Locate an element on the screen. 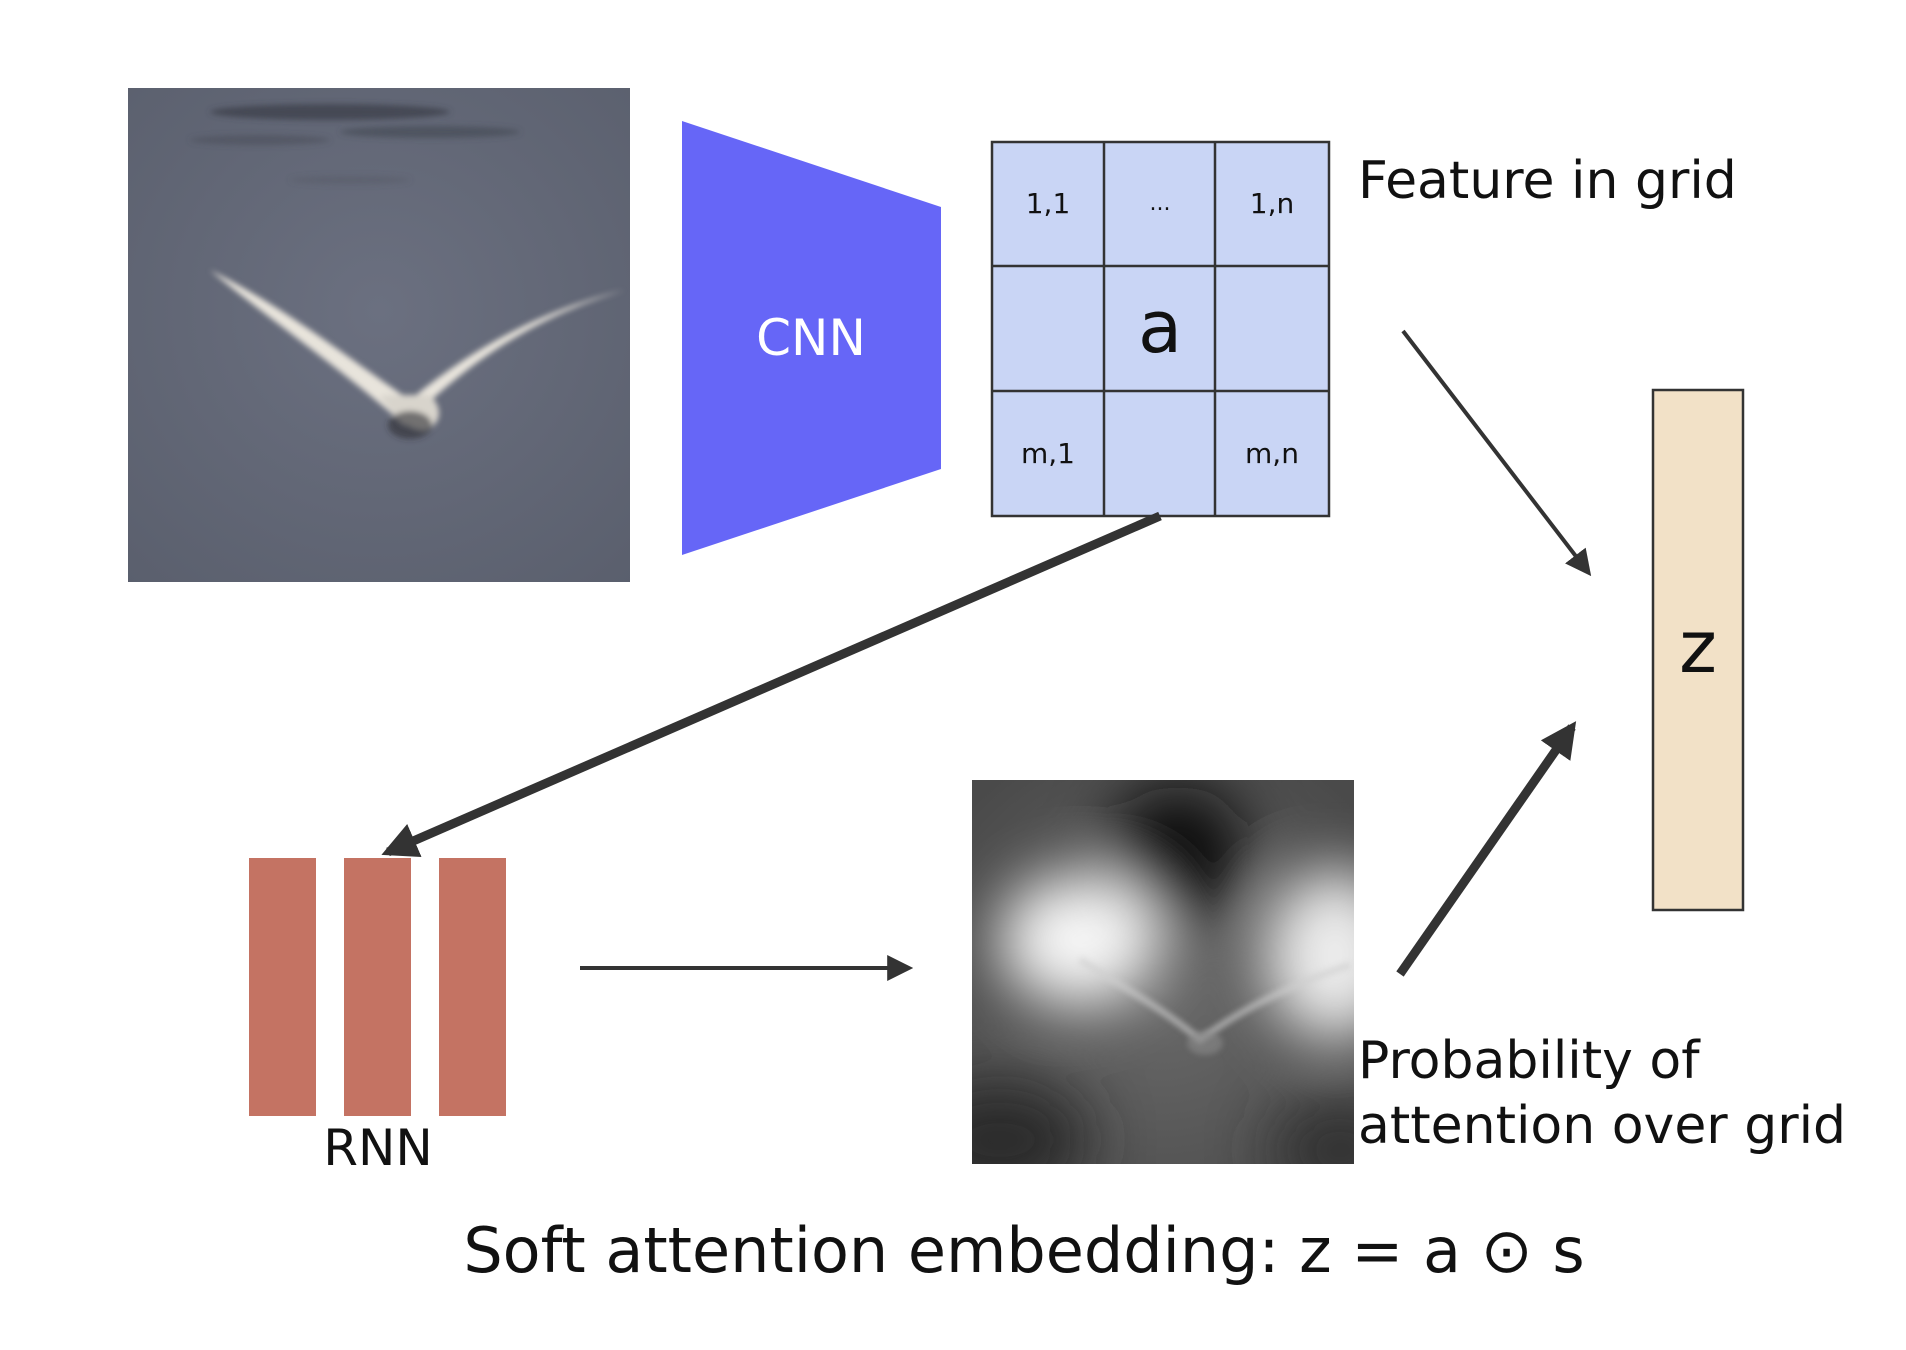 The height and width of the screenshot is (1350, 1906). arrow-grid-to-rnn is located at coordinates (771, 684).